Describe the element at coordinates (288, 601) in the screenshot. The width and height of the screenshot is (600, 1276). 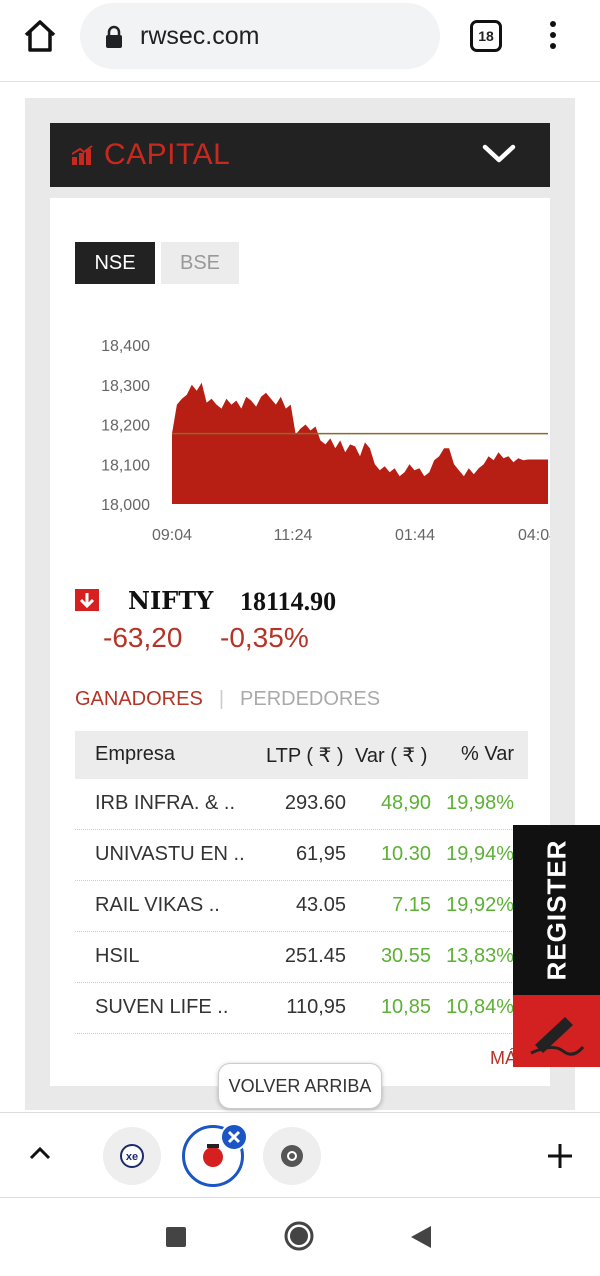
I see `index-value: 18114.90` at that location.